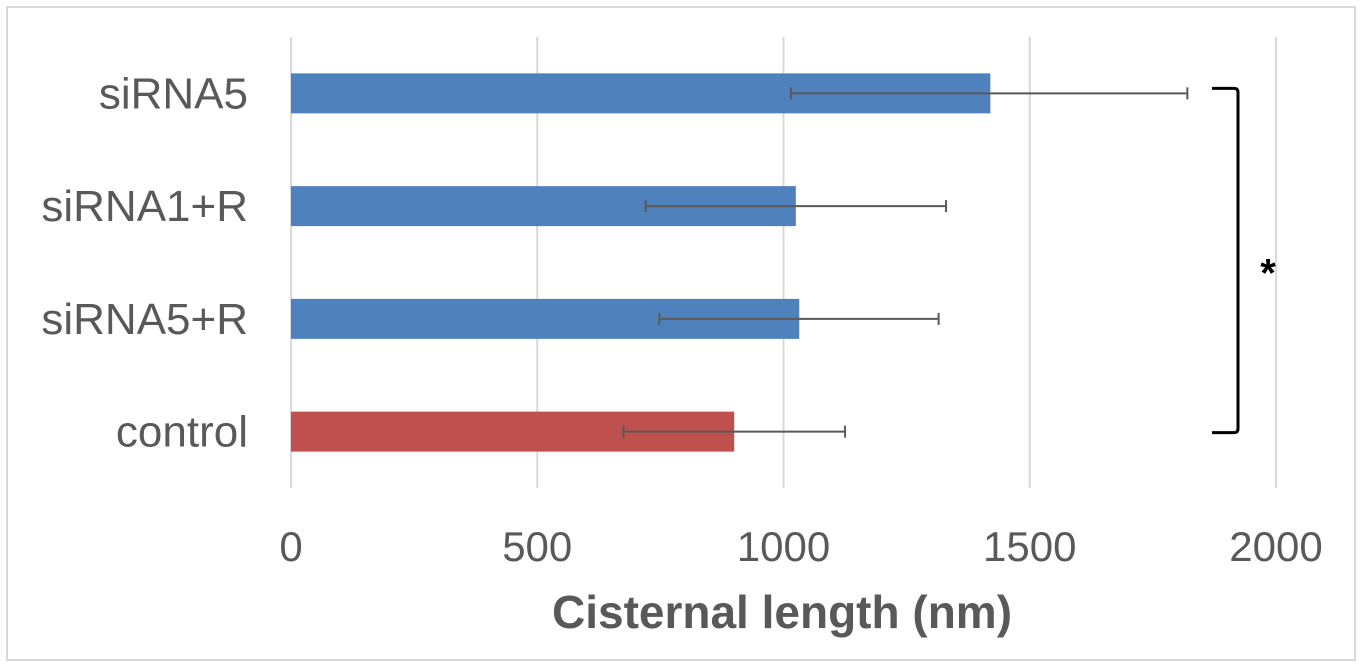  I want to click on category-label: siRNA1+R, so click(144, 206).